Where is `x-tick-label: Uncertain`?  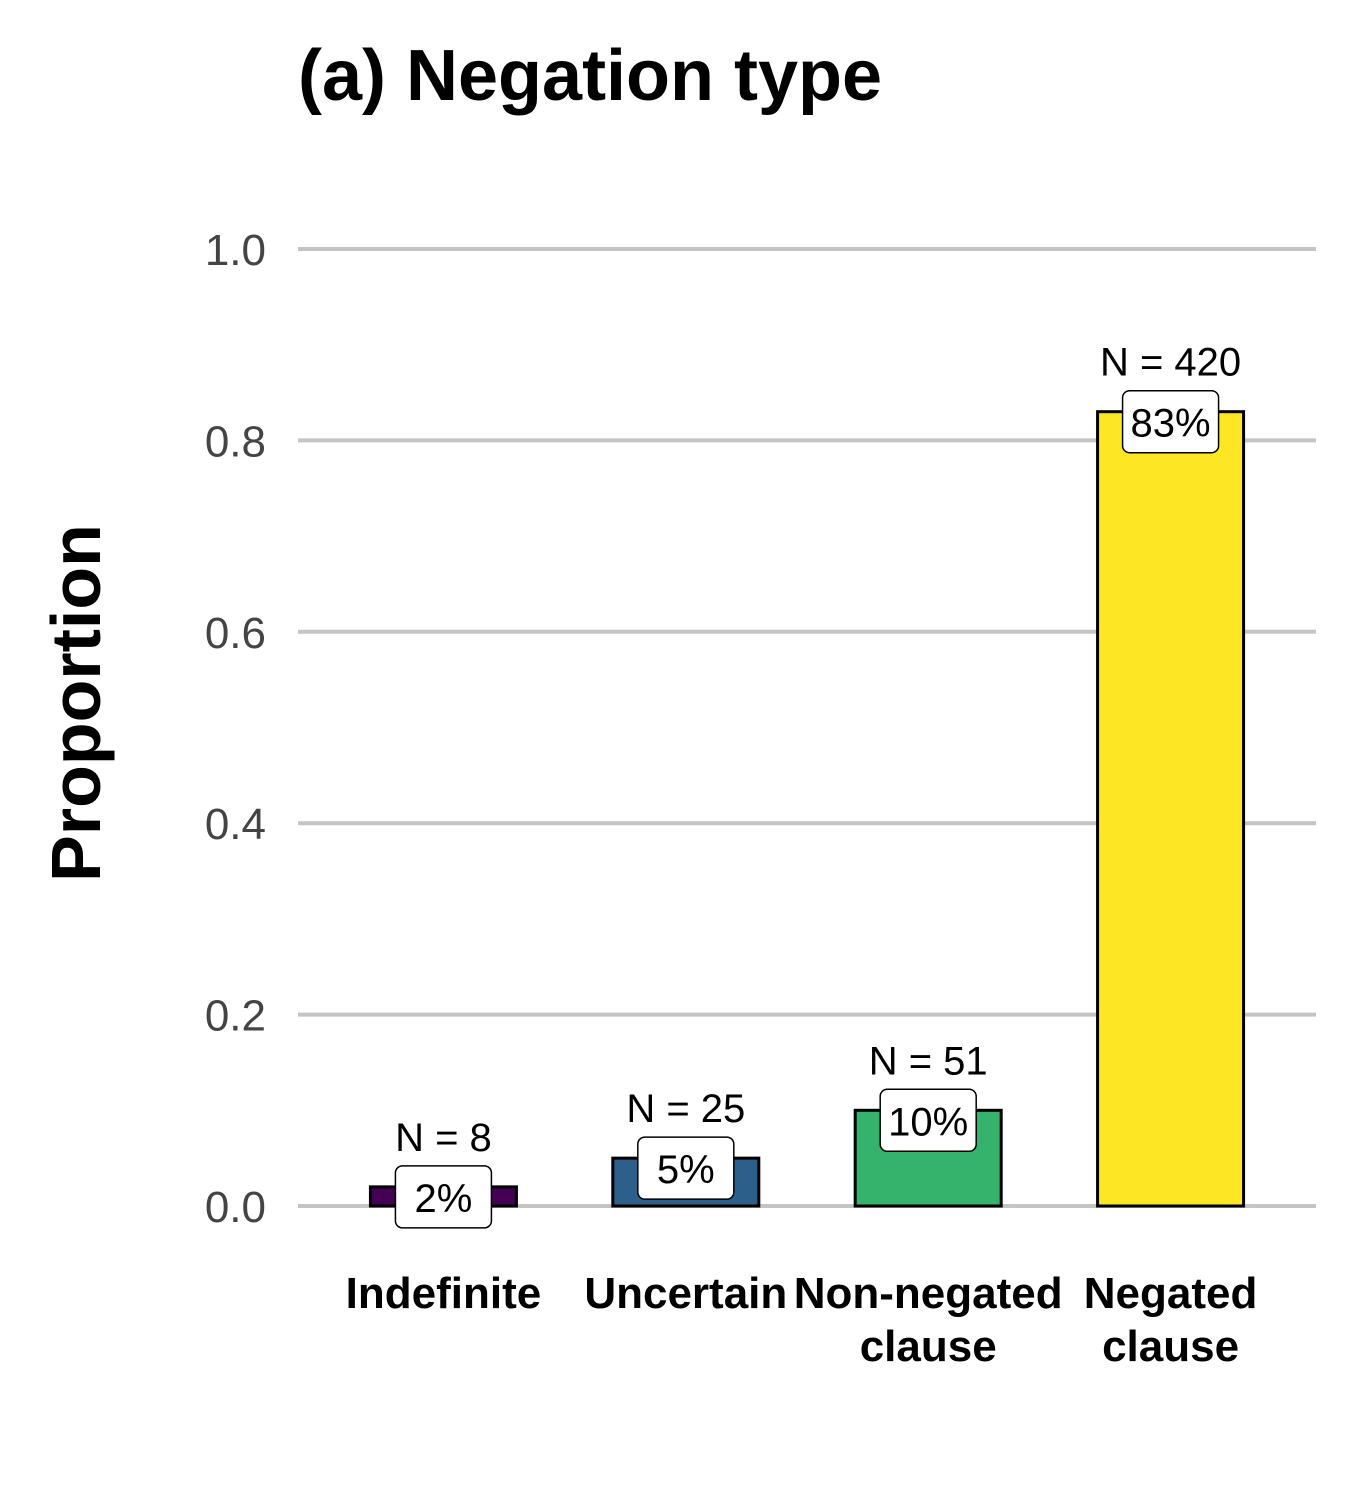
x-tick-label: Uncertain is located at coordinates (685, 1293).